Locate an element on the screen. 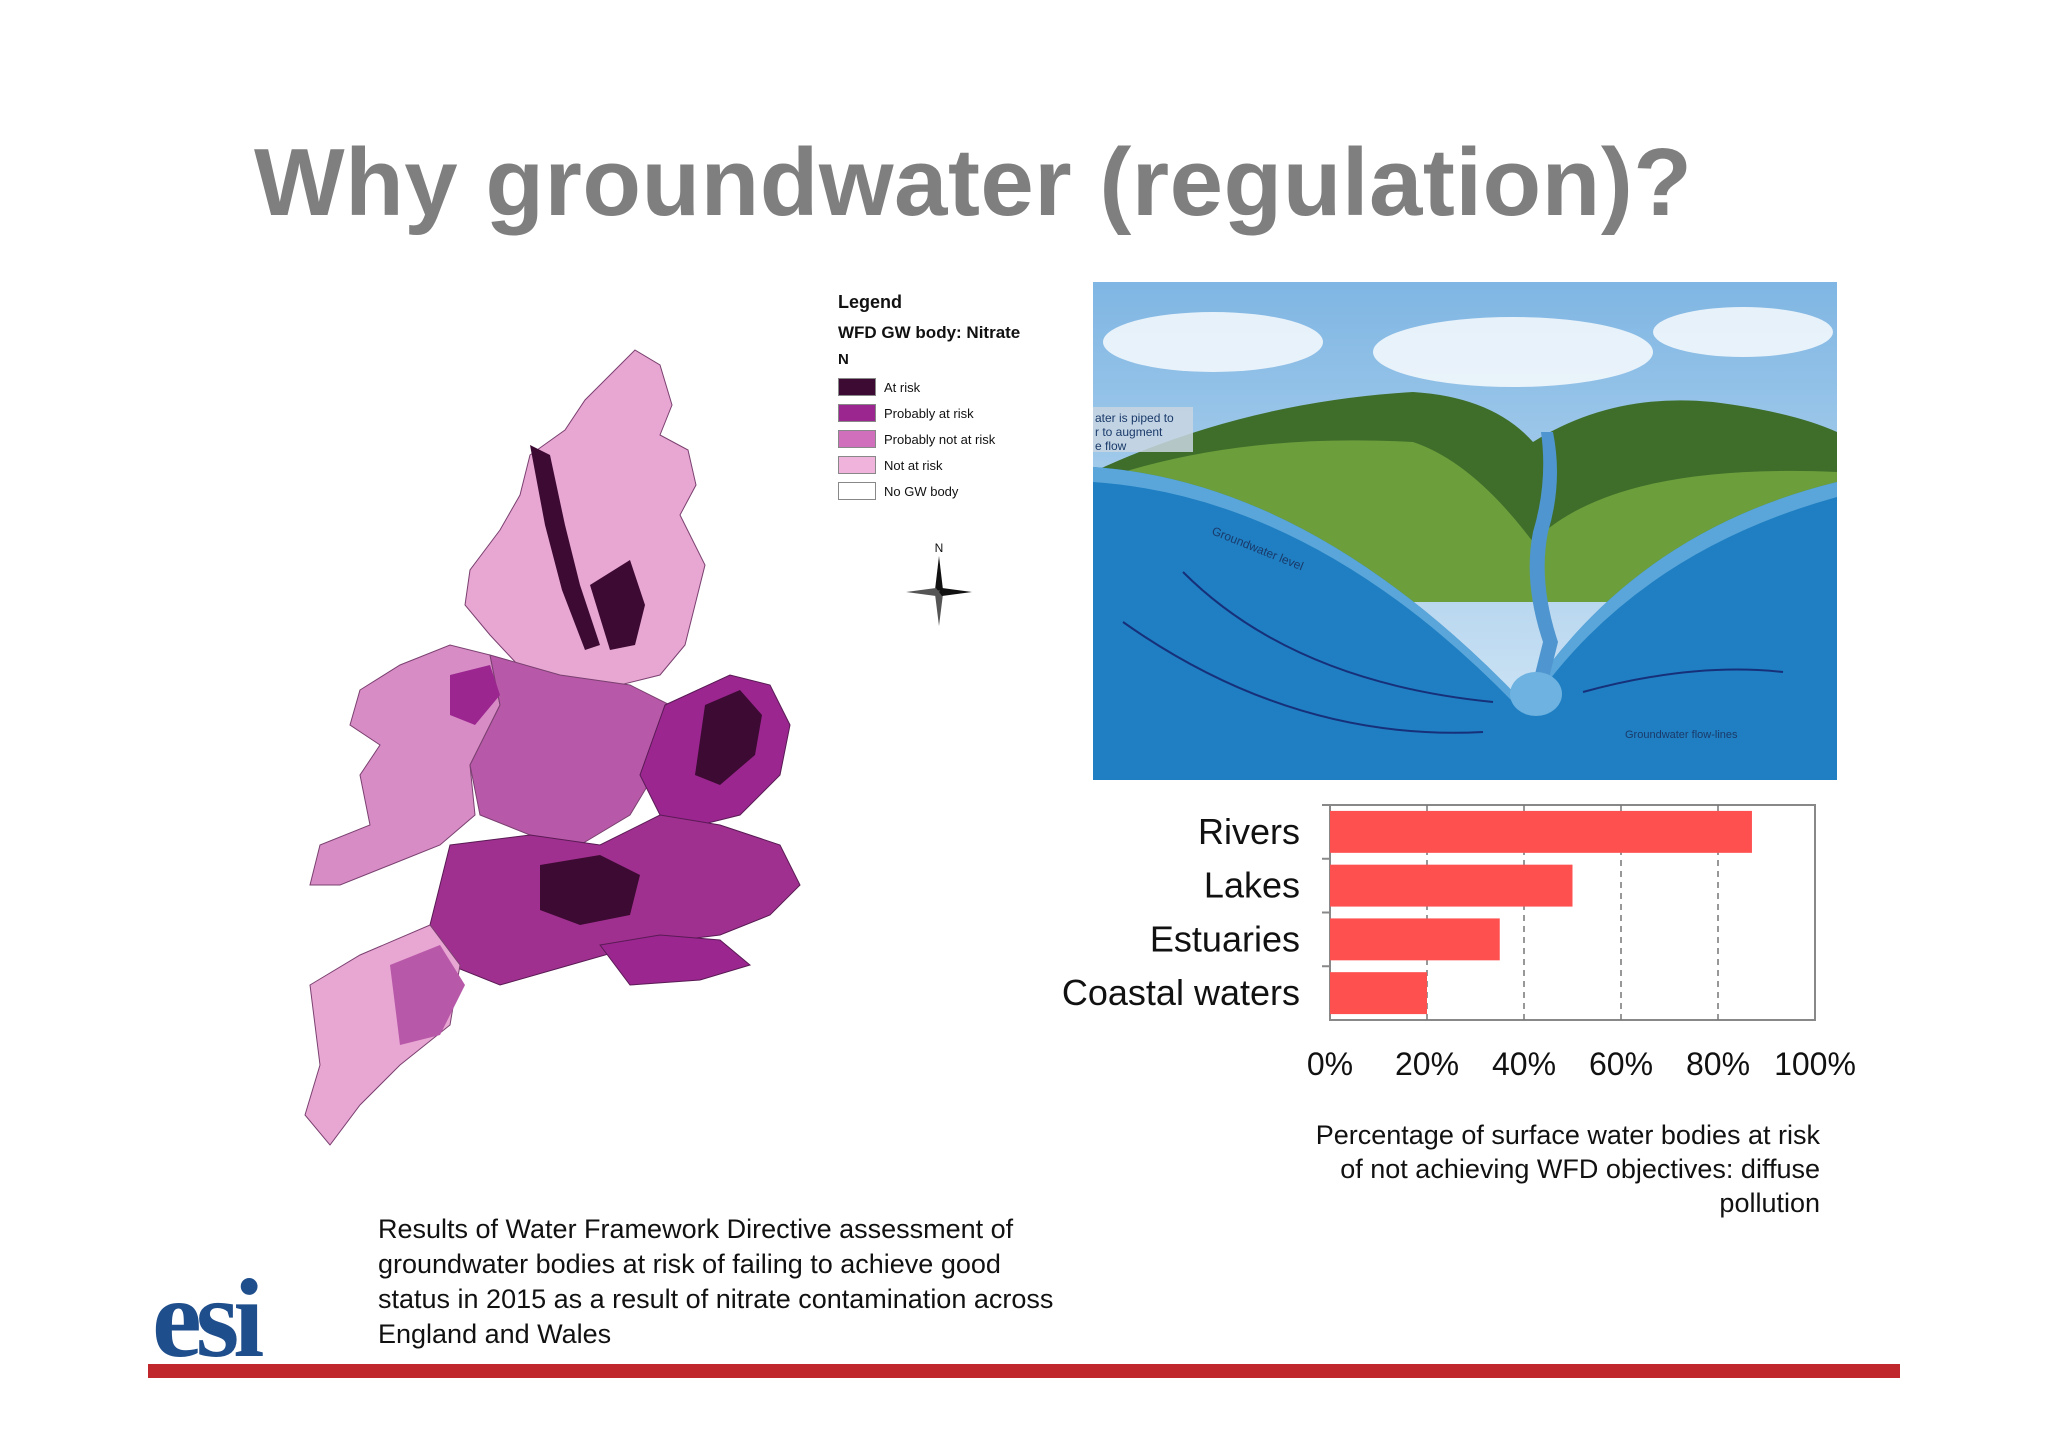 This screenshot has height=1447, width=2048. legend-label: Probably not at risk is located at coordinates (940, 439).